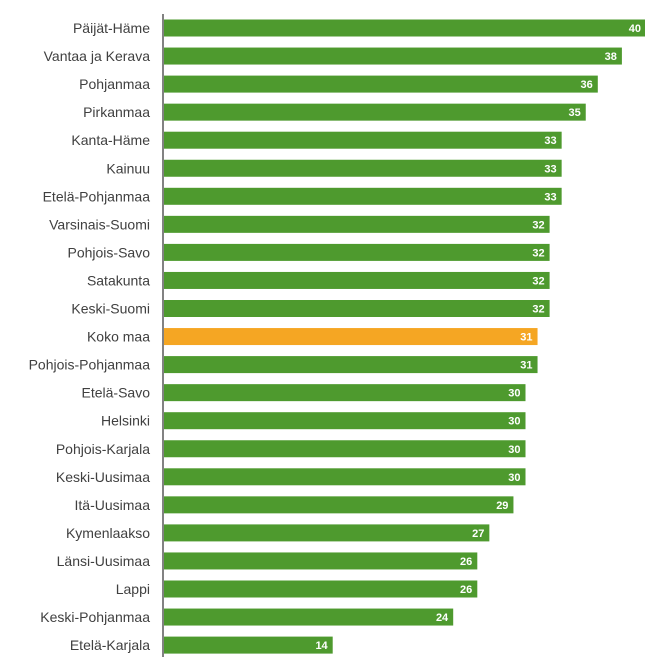  I want to click on bar-keski-pohjanmaa, so click(309, 617).